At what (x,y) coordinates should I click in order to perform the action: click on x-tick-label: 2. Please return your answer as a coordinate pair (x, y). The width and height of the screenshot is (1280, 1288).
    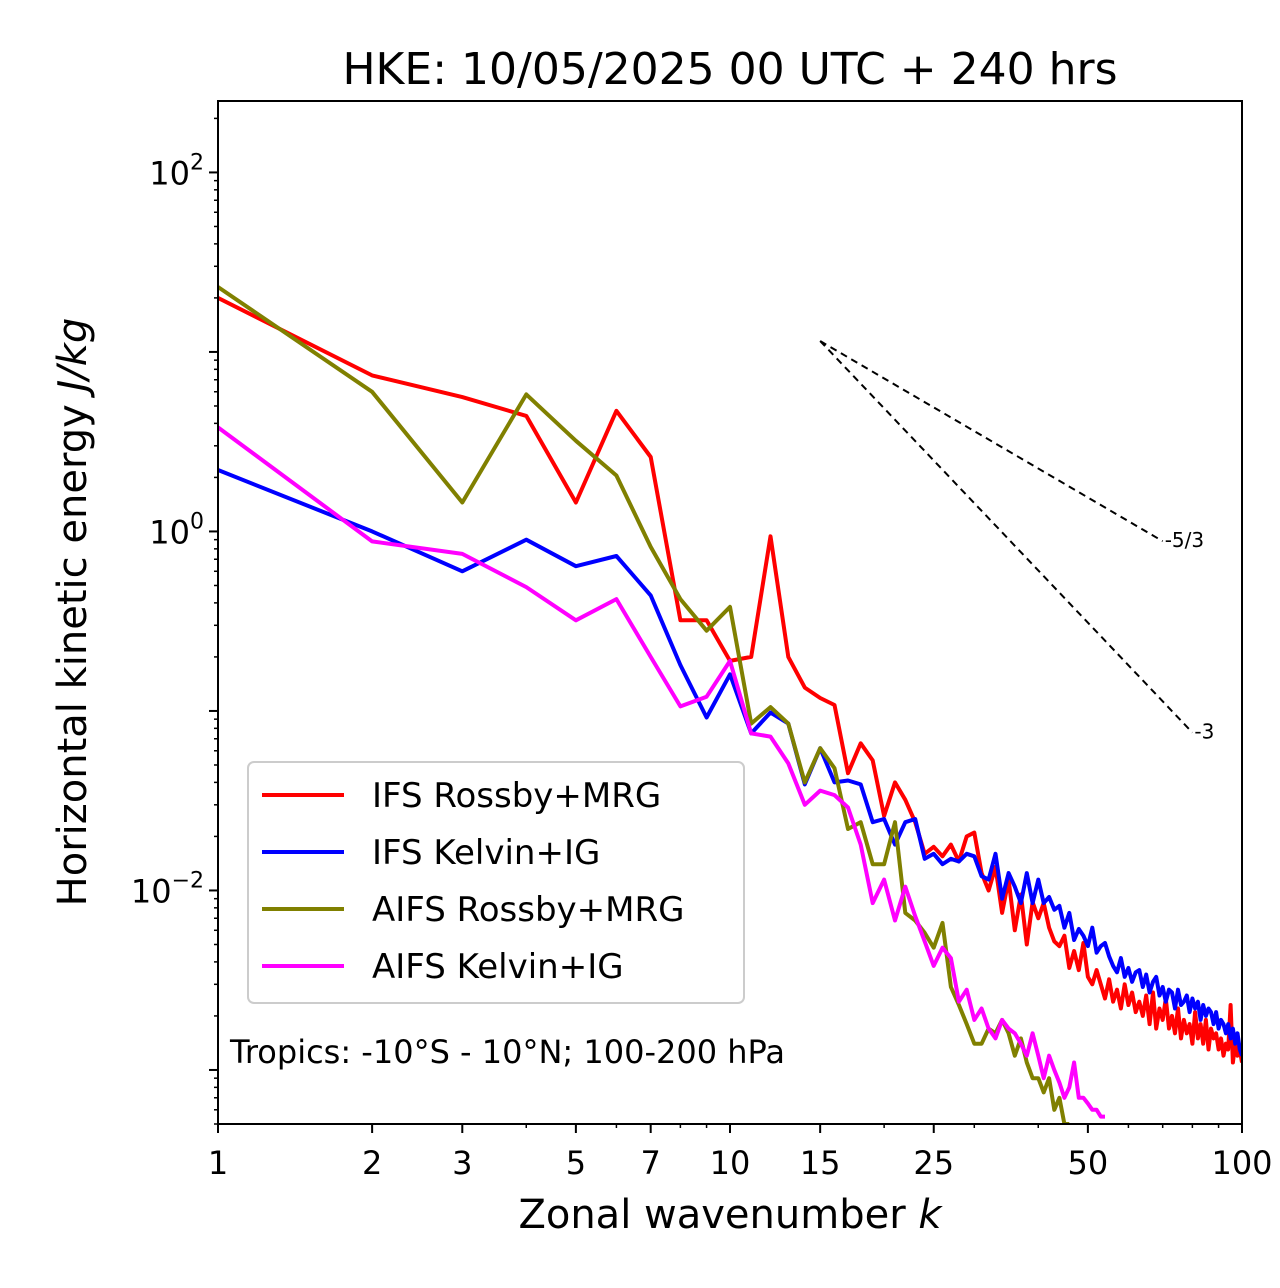
    Looking at the image, I should click on (372, 1163).